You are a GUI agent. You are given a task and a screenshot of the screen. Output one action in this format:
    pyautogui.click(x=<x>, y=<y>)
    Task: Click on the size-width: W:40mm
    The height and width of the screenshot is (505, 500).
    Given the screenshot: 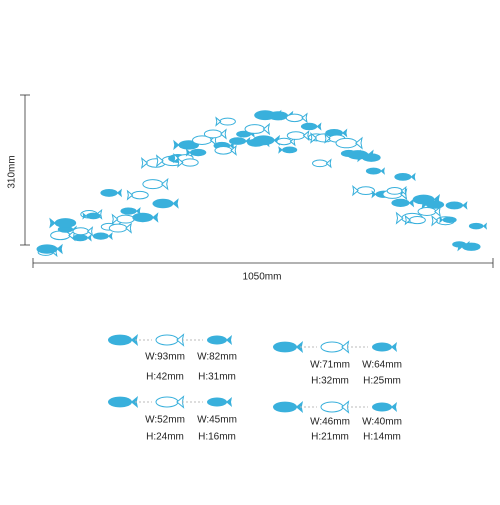 What is the action you would take?
    pyautogui.click(x=382, y=422)
    